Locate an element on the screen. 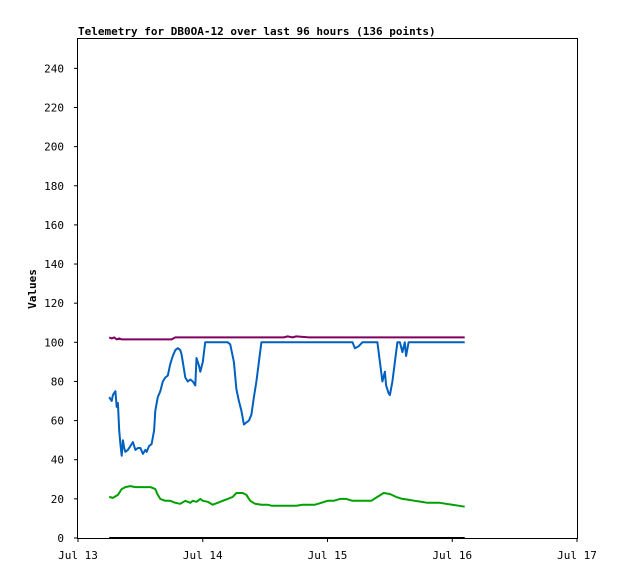 The height and width of the screenshot is (579, 618). y-tick-label: 240 is located at coordinates (54, 68).